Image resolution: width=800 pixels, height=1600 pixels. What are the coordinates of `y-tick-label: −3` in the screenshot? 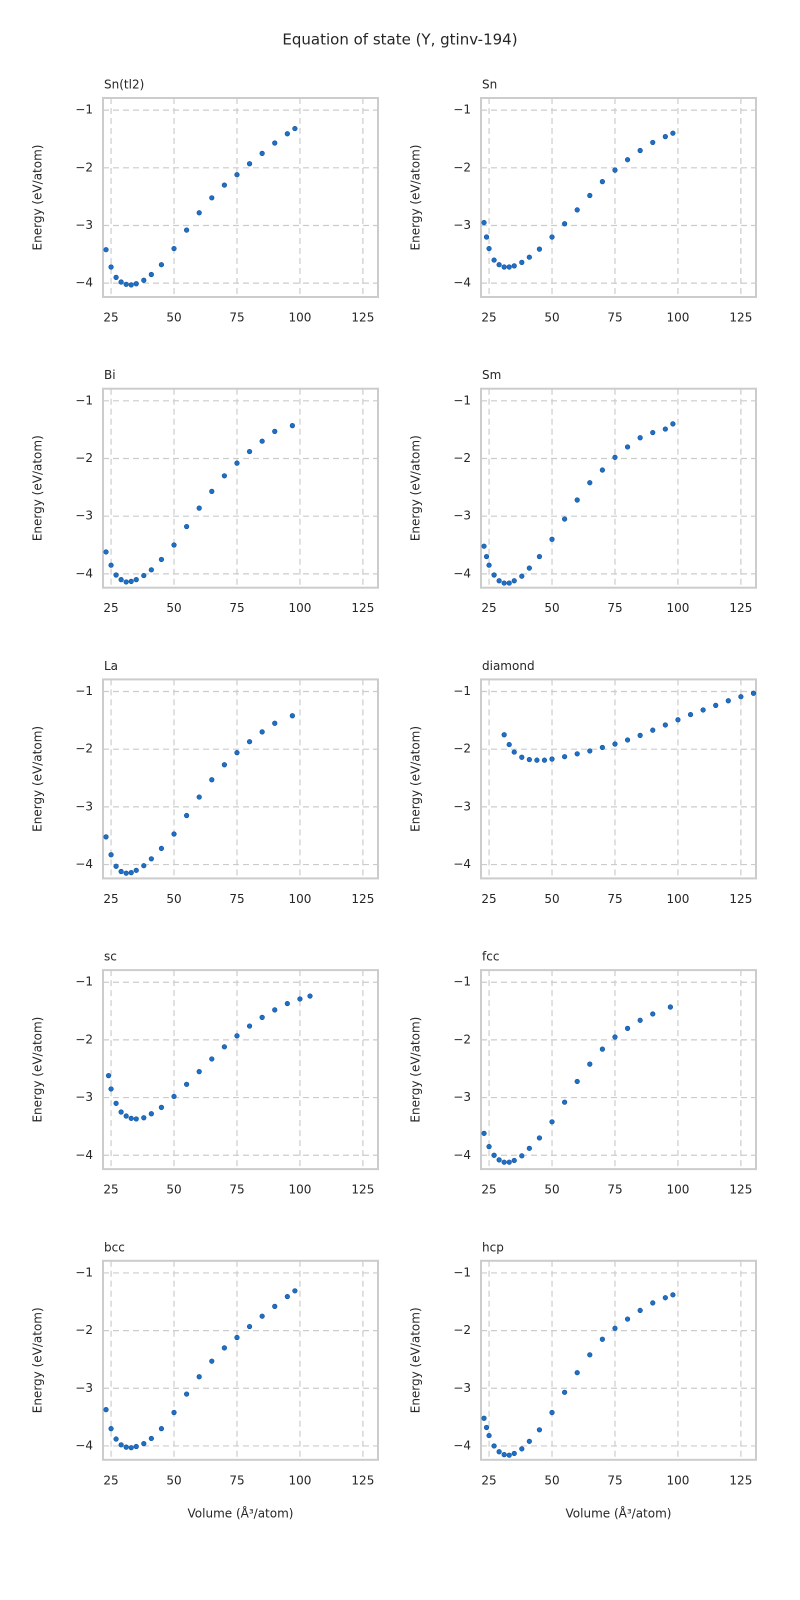 It's located at (462, 516).